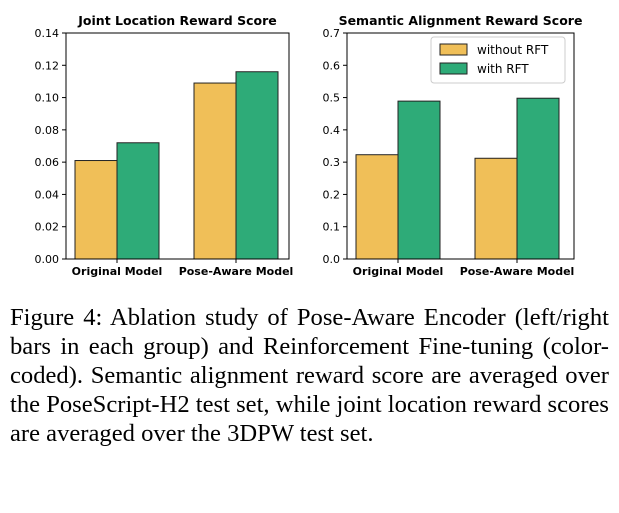  I want to click on y-tick-label: 0.06, so click(47, 162).